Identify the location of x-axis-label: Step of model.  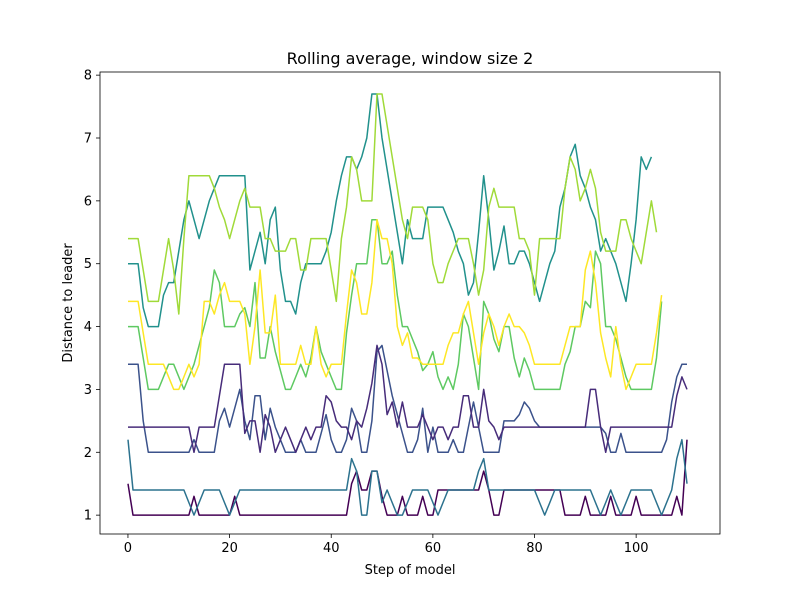
(410, 570).